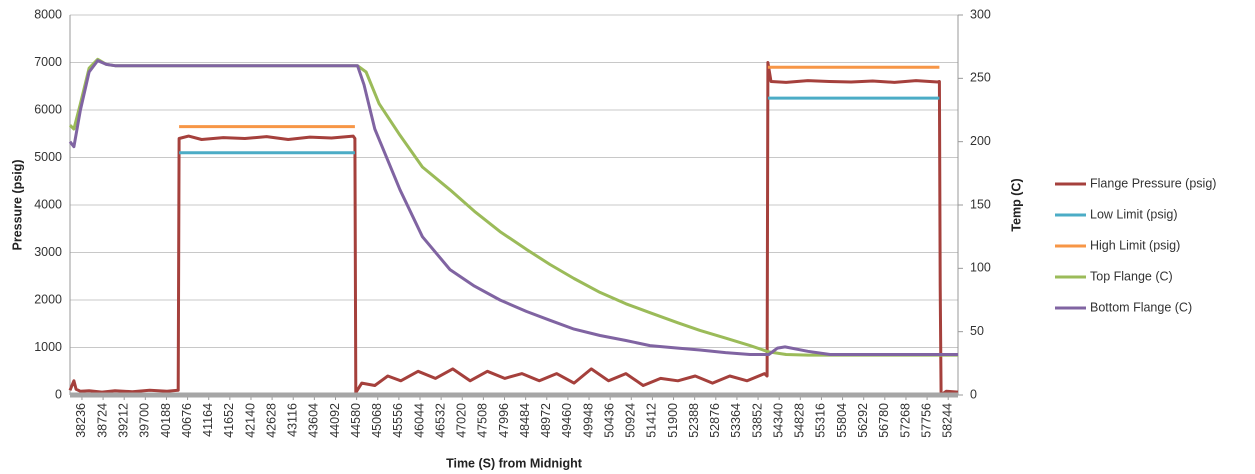 Image resolution: width=1255 pixels, height=474 pixels. What do you see at coordinates (980, 141) in the screenshot?
I see `y2-tick-label: 200` at bounding box center [980, 141].